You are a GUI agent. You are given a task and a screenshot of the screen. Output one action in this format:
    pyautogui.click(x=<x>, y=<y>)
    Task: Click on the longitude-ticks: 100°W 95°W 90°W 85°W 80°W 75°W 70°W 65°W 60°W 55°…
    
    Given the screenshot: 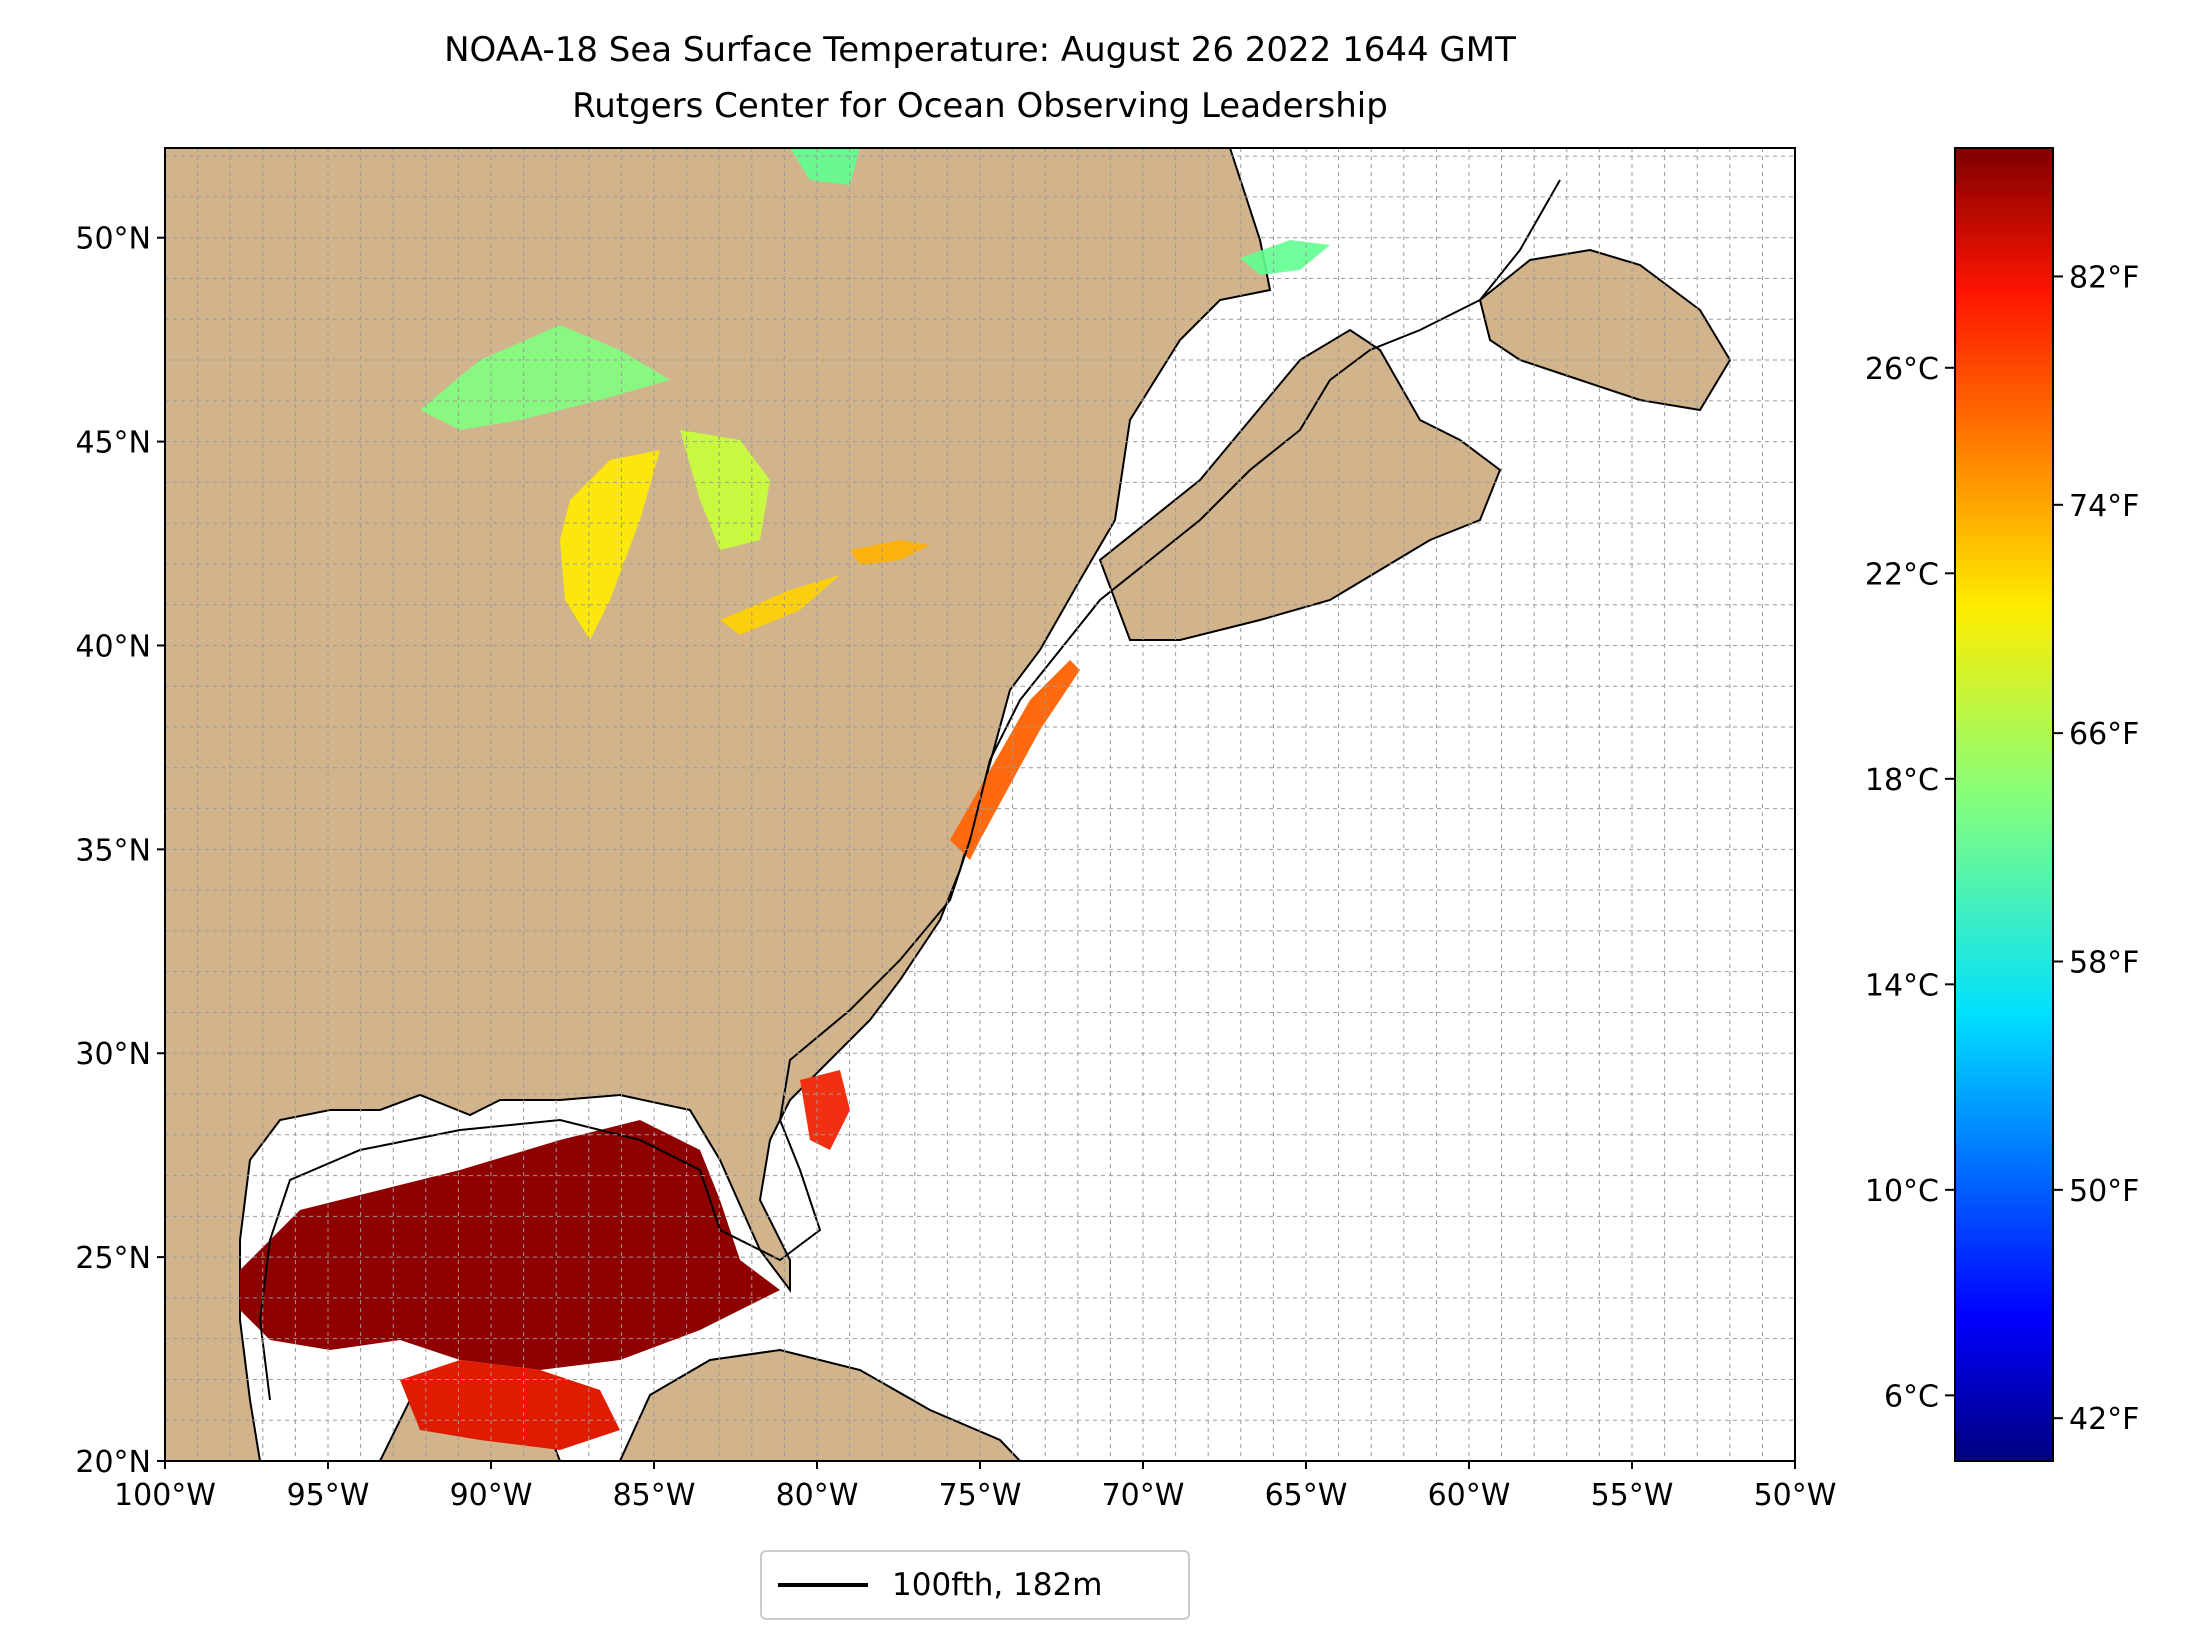 What is the action you would take?
    pyautogui.click(x=975, y=1487)
    